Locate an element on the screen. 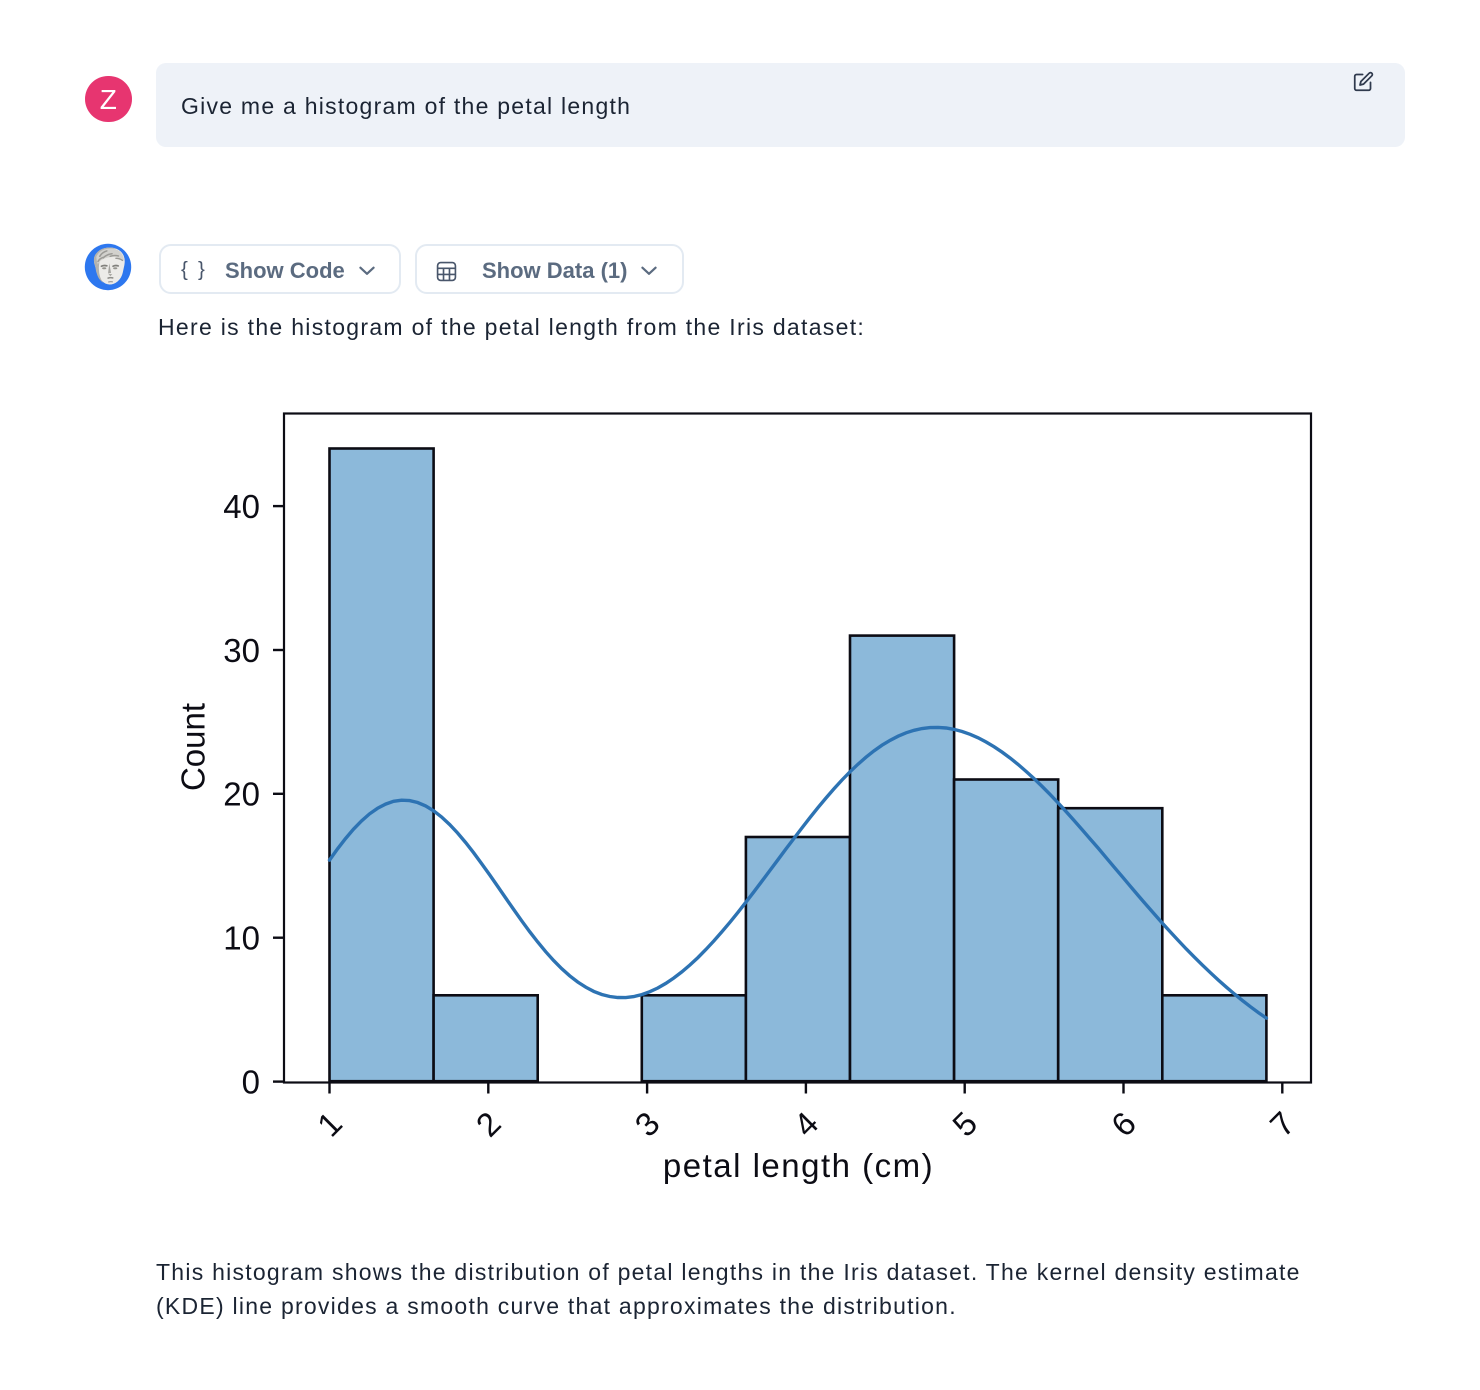 The image size is (1480, 1390). svg-text: 30 is located at coordinates (241, 650).